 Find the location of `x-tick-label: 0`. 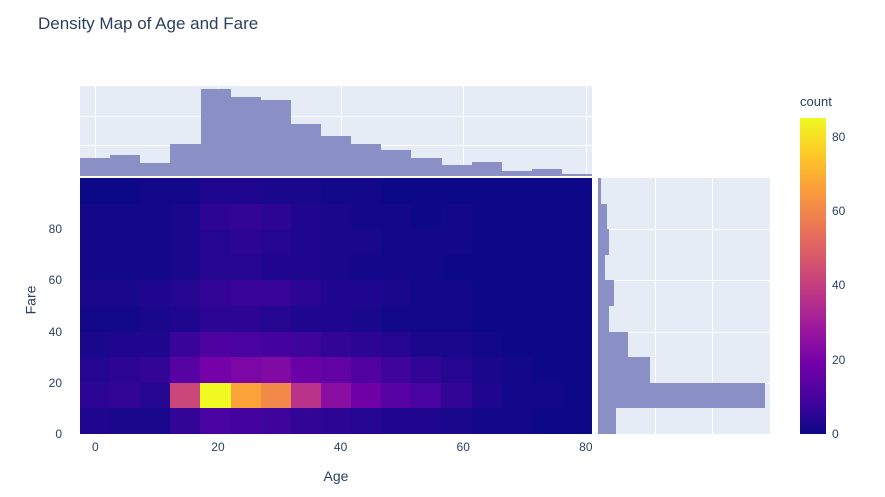

x-tick-label: 0 is located at coordinates (95, 447).